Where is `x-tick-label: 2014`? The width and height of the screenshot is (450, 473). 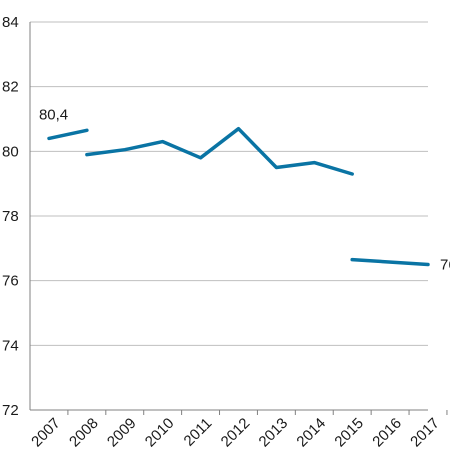
x-tick-label: 2014 is located at coordinates (311, 433).